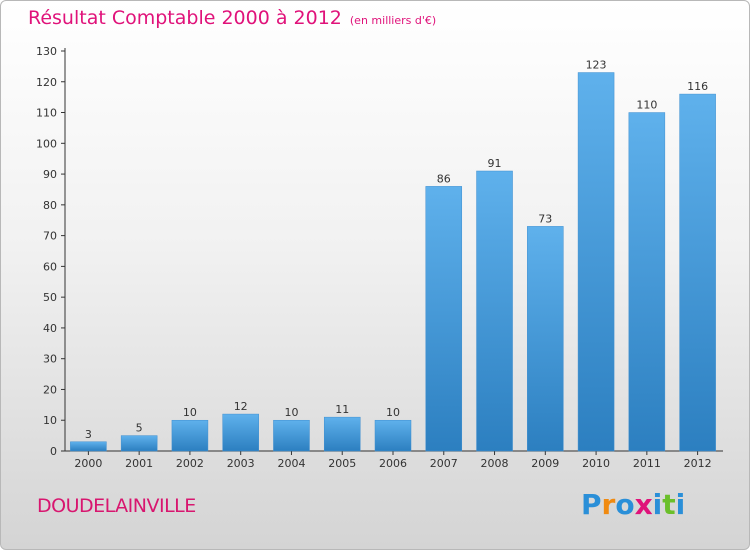 The image size is (750, 550). Describe the element at coordinates (643, 504) in the screenshot. I see `logo-letter: x` at that location.